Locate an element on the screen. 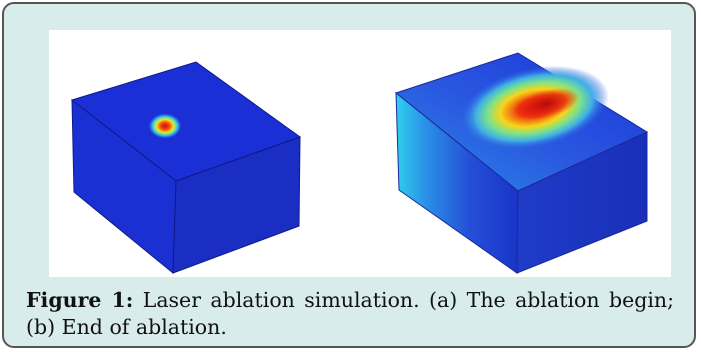 The width and height of the screenshot is (701, 352). figure-label: Figure 1: is located at coordinates (80, 300).